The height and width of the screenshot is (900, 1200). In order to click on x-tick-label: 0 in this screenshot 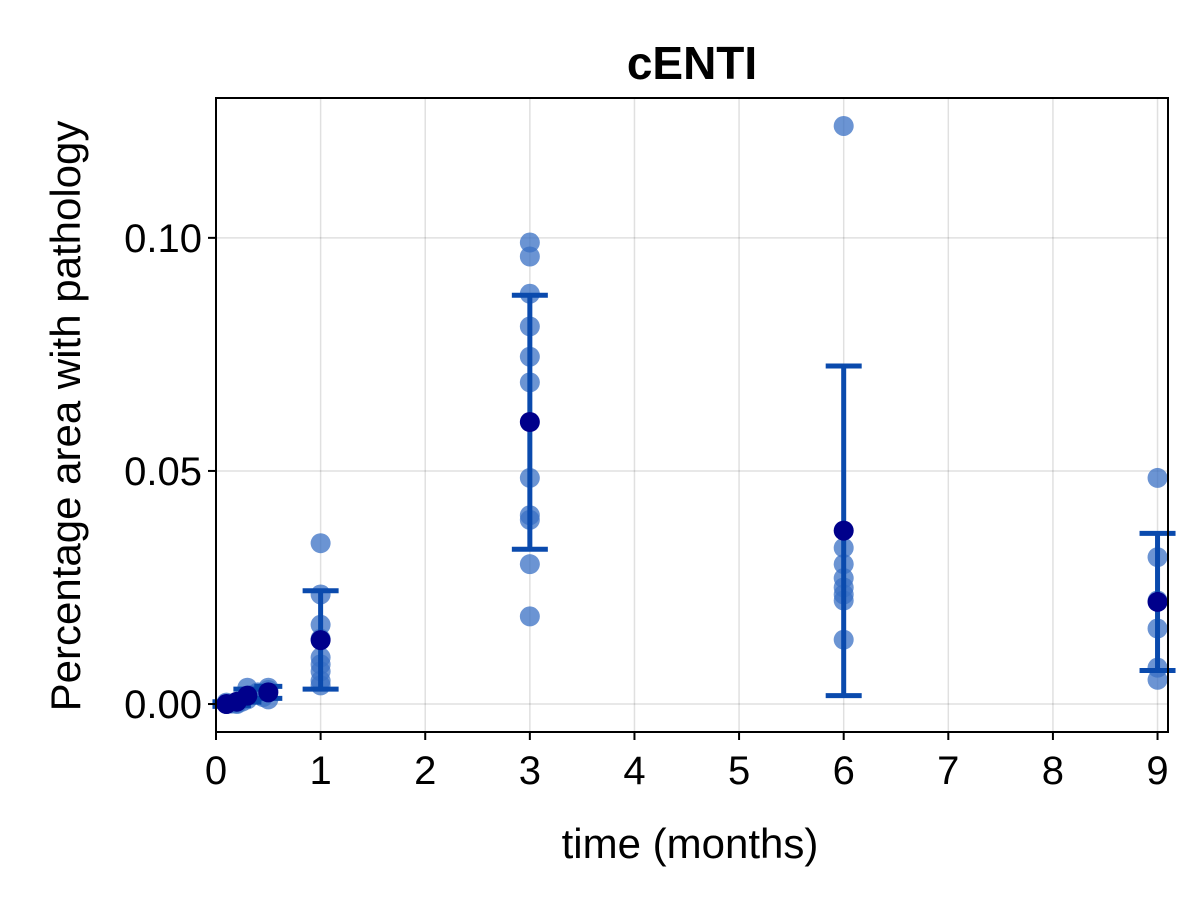, I will do `click(216, 771)`.